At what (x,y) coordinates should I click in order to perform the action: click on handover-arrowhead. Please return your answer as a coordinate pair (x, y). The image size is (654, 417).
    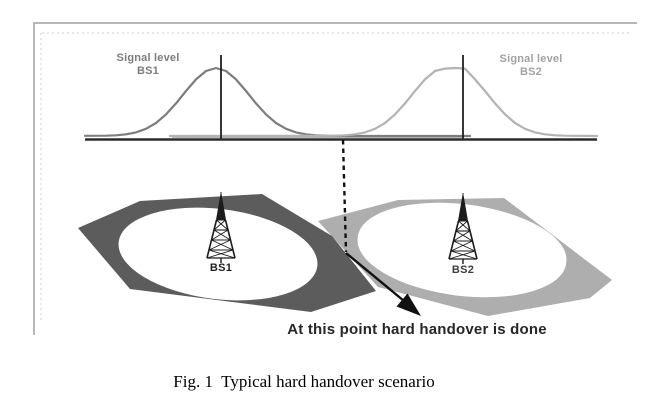
    Looking at the image, I should click on (408, 304).